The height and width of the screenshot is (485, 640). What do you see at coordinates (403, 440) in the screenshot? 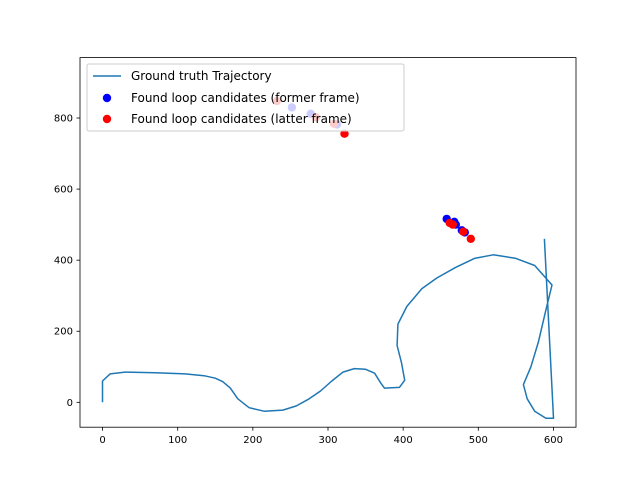
I see `x-tick-label: 400` at bounding box center [403, 440].